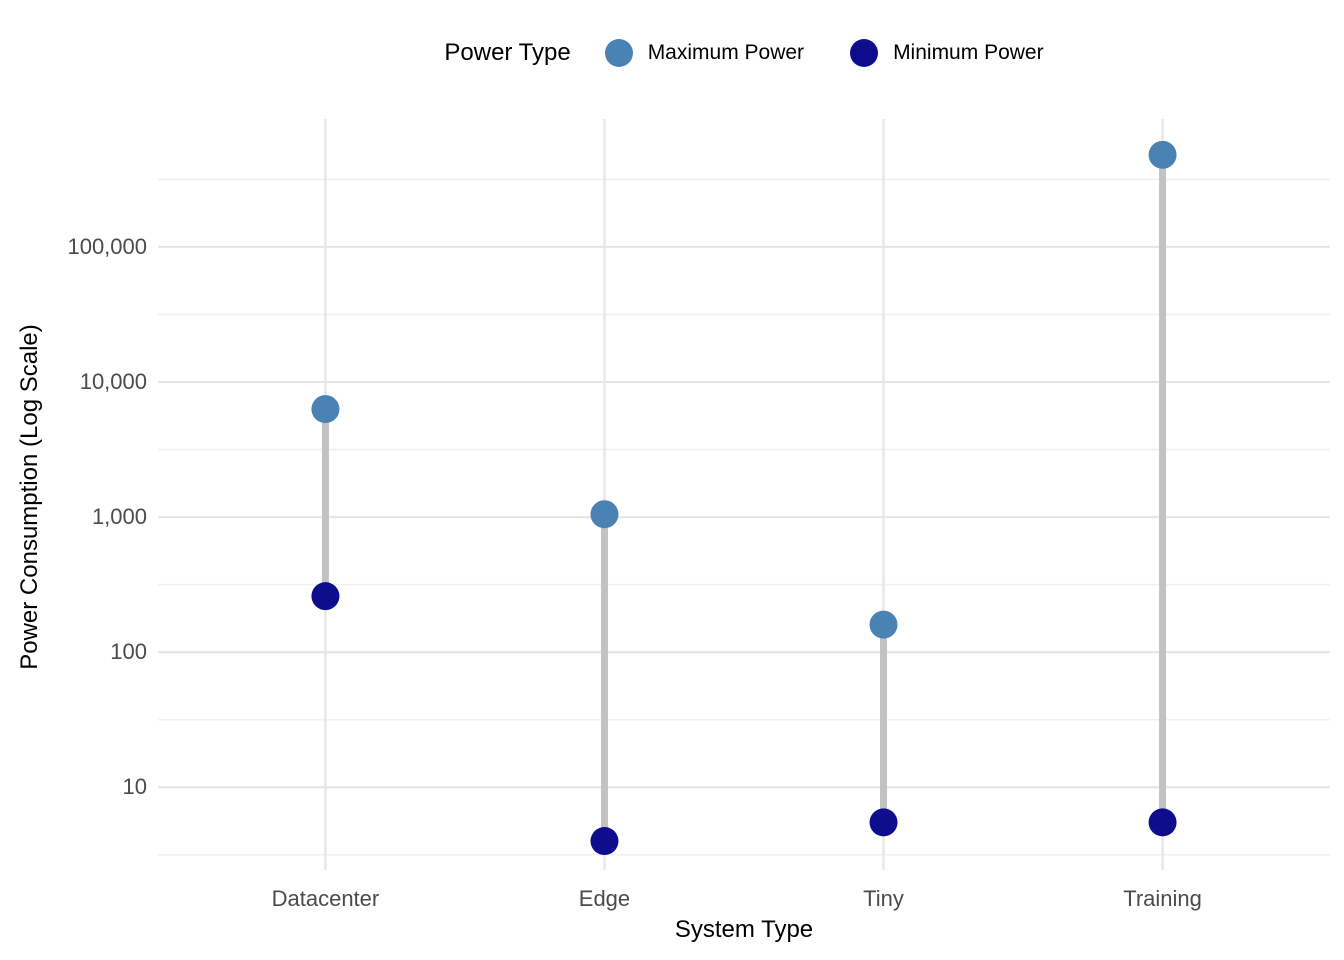 Image resolution: width=1344 pixels, height=960 pixels. What do you see at coordinates (113, 381) in the screenshot?
I see `y-tick-label: 10,000` at bounding box center [113, 381].